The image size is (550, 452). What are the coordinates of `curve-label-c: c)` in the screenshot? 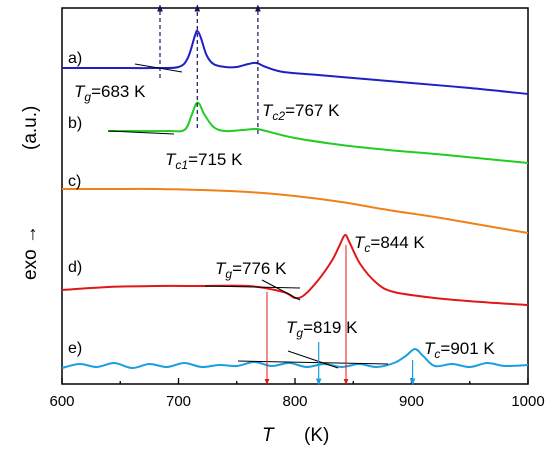 It's located at (74, 181).